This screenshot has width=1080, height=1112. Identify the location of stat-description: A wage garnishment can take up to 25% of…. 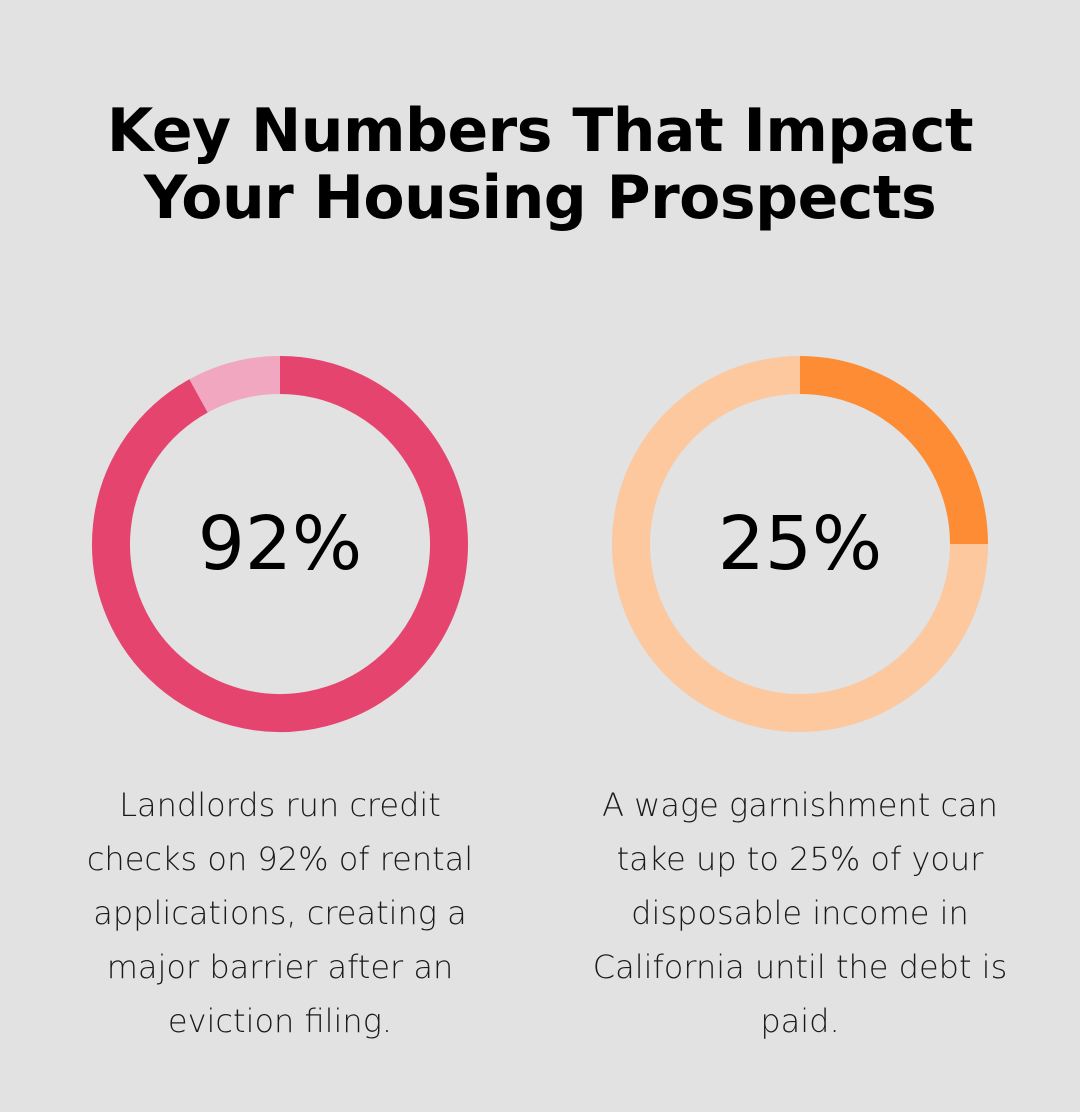
(800, 913).